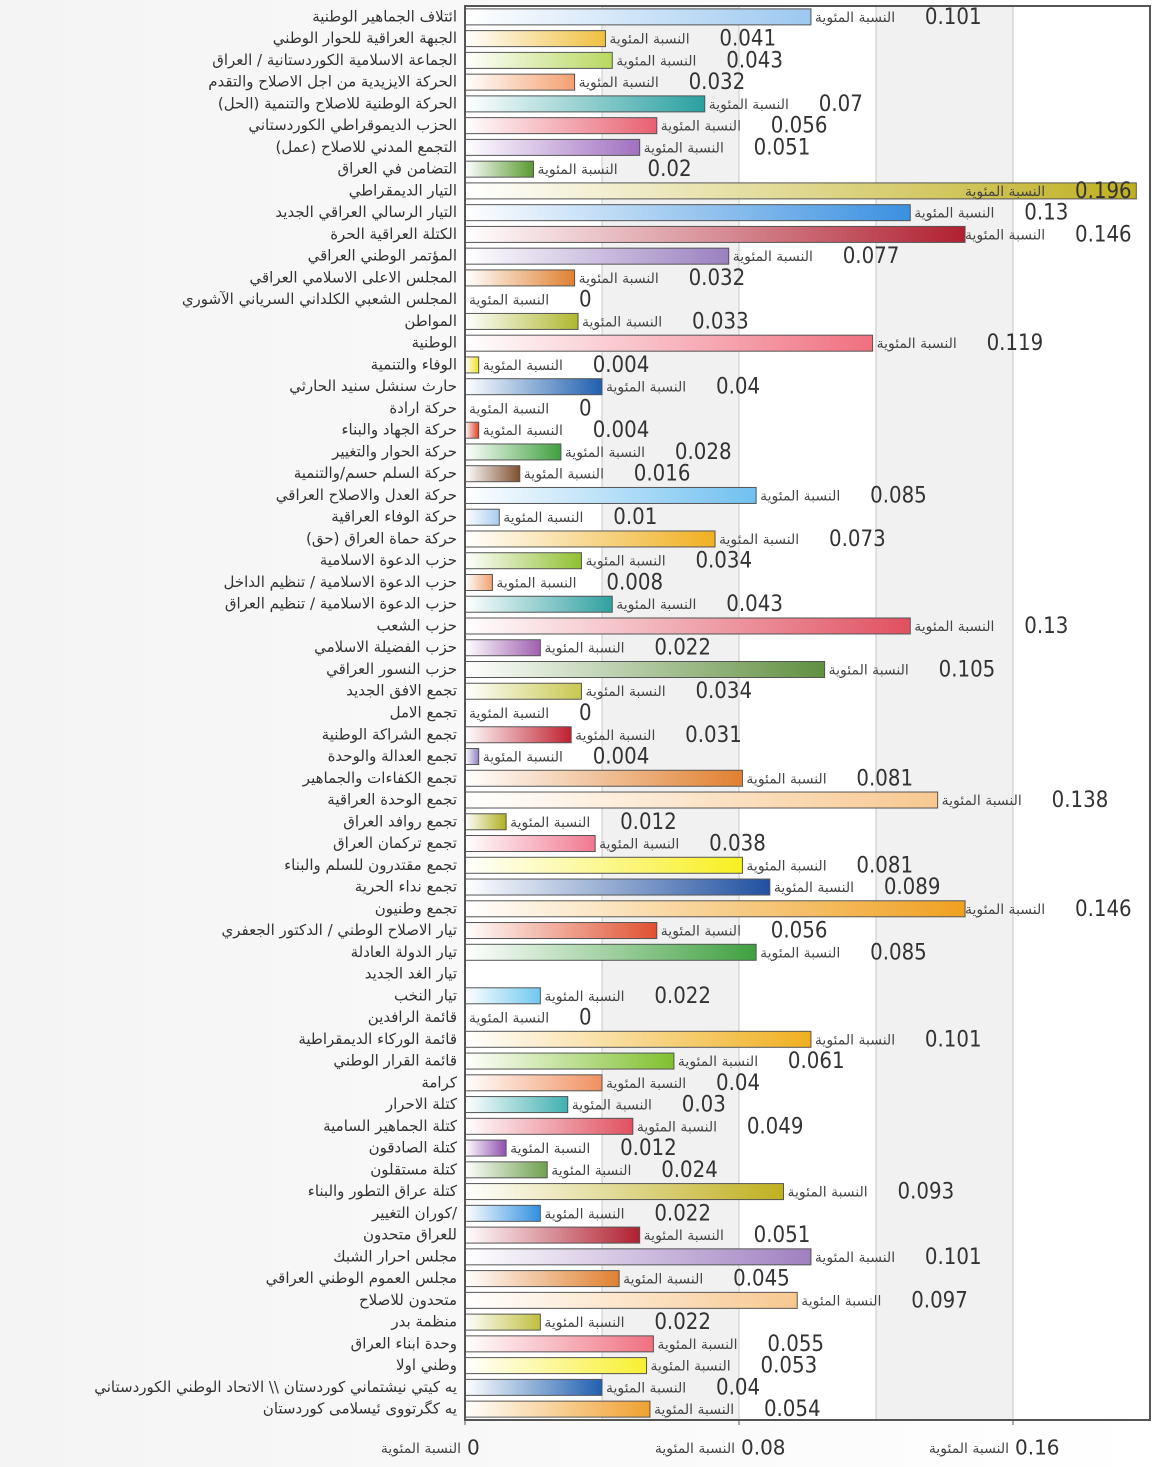  I want to click on category-label: تجمع العدالة والوحدة, so click(392, 756).